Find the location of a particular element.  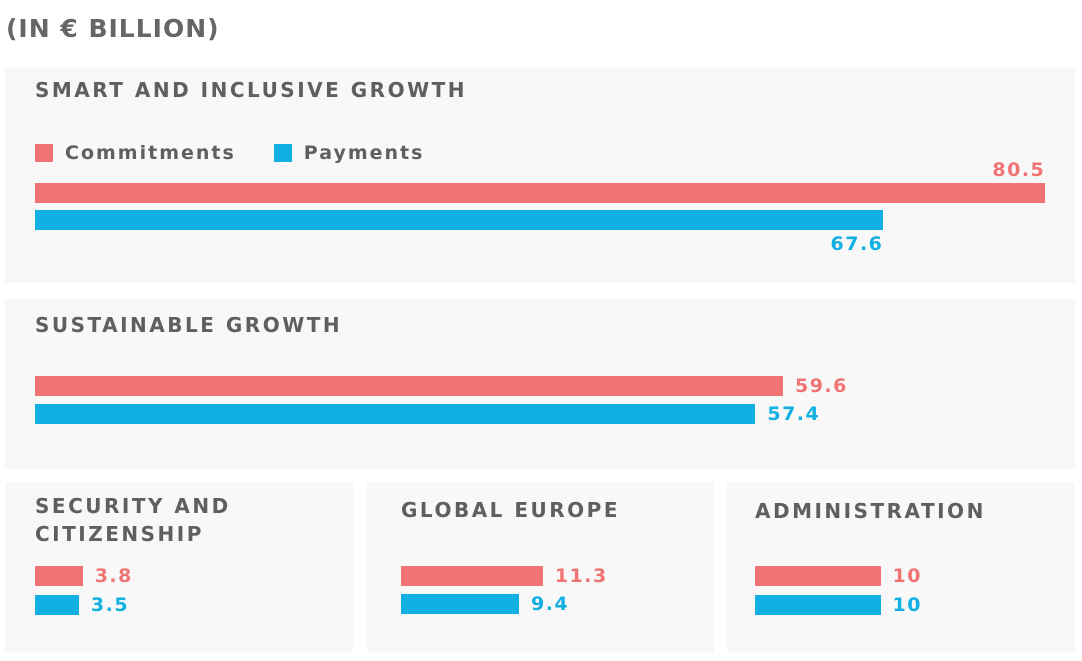

value-label-payments: 10 is located at coordinates (907, 605).